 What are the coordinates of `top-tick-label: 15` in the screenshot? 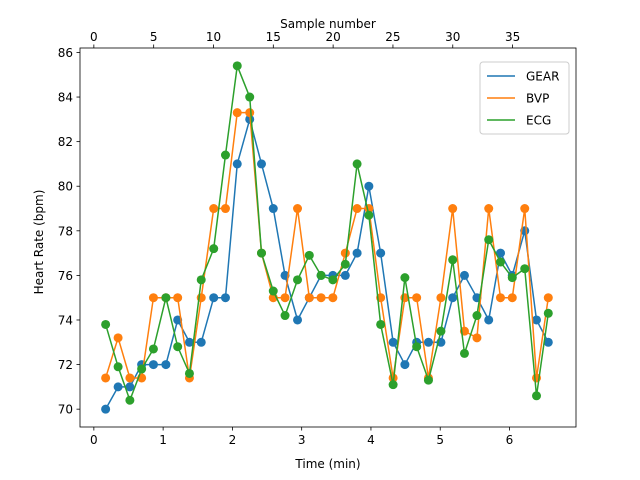 It's located at (273, 37).